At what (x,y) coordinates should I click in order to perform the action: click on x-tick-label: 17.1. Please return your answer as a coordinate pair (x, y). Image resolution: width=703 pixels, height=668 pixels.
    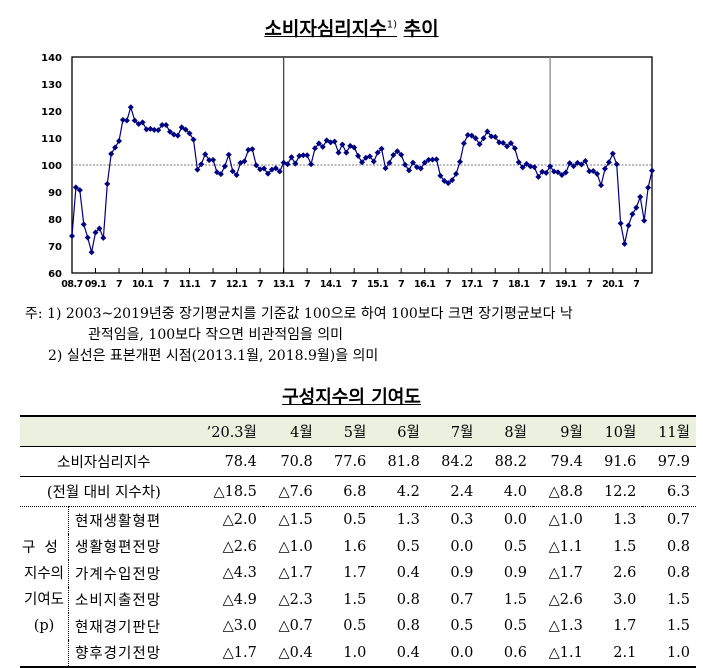
    Looking at the image, I should click on (471, 284).